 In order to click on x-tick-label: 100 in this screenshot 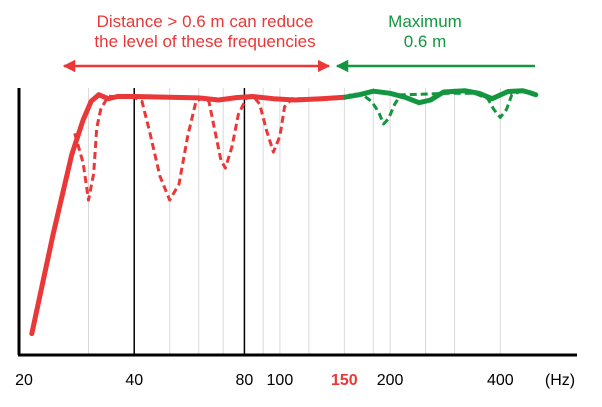, I will do `click(280, 380)`.